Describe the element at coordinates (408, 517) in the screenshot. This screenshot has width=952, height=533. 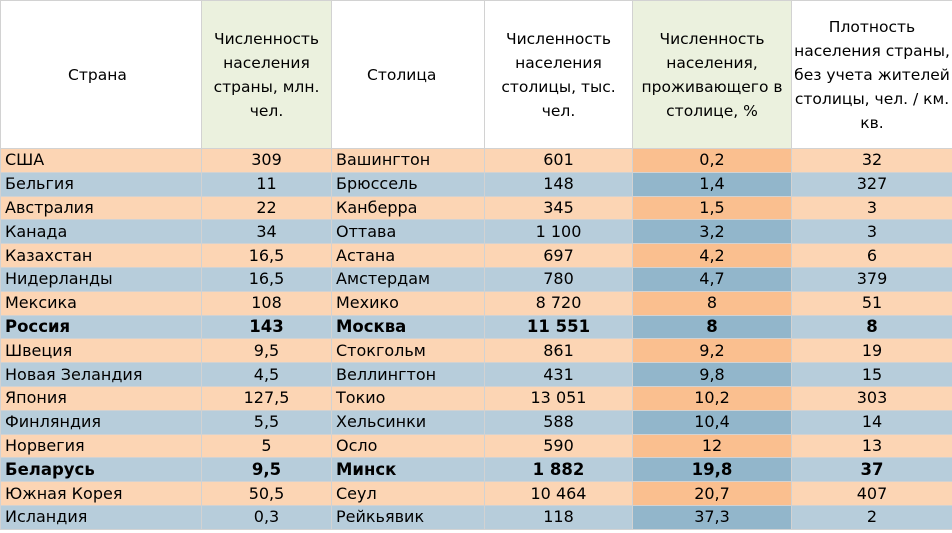
I see `cell-capital: Рейкьявик` at that location.